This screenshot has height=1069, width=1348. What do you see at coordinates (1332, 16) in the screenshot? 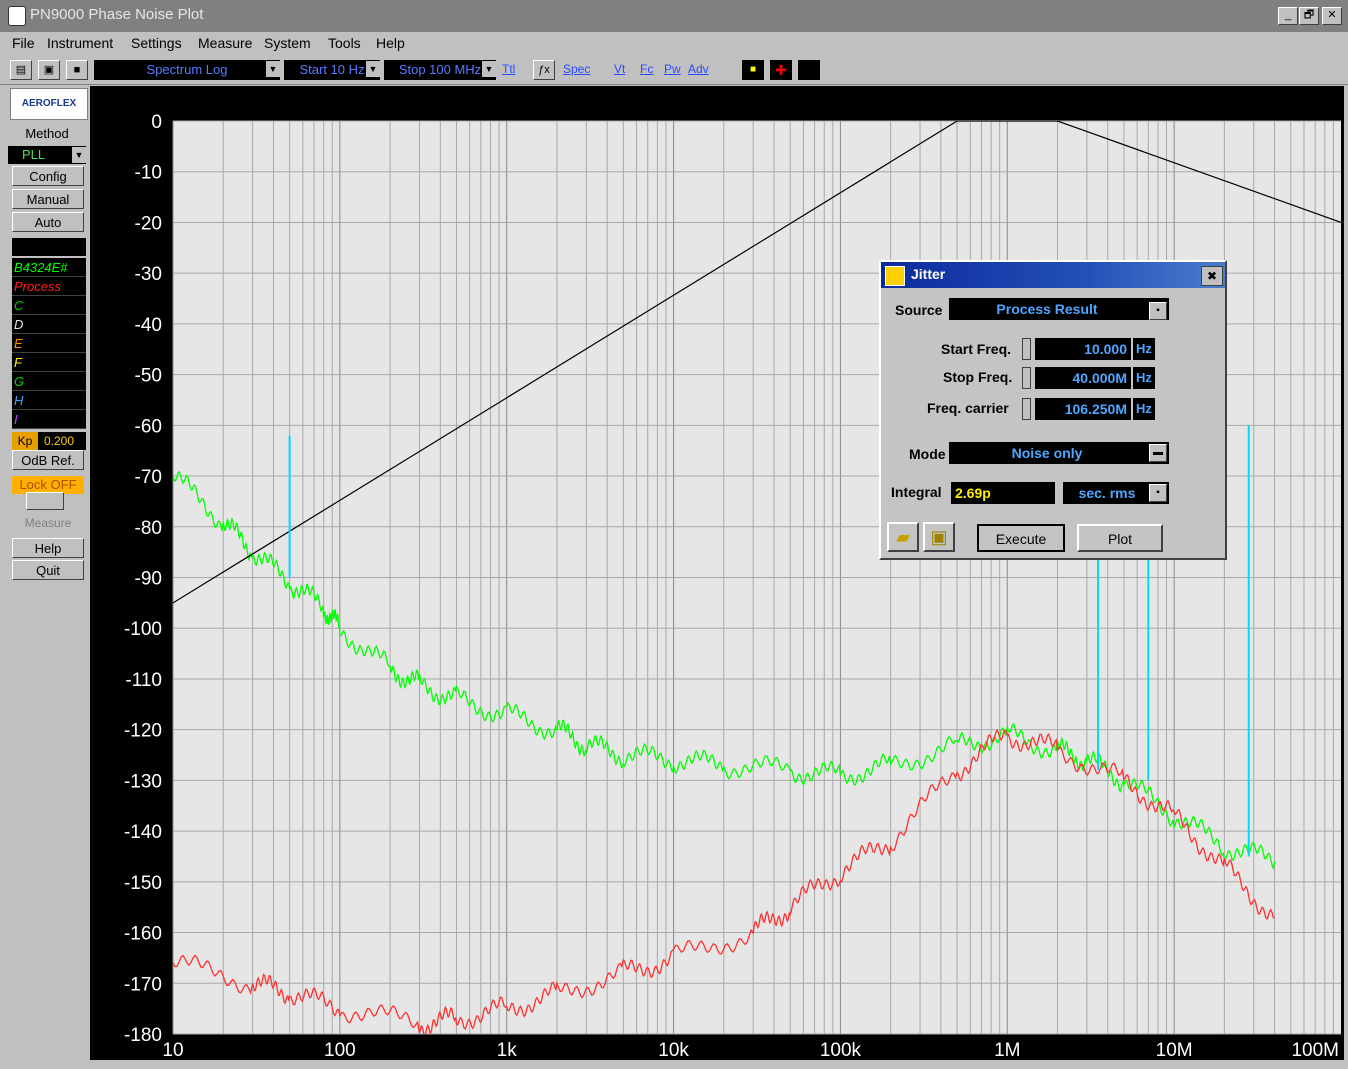
I see `close-button: ✕` at bounding box center [1332, 16].